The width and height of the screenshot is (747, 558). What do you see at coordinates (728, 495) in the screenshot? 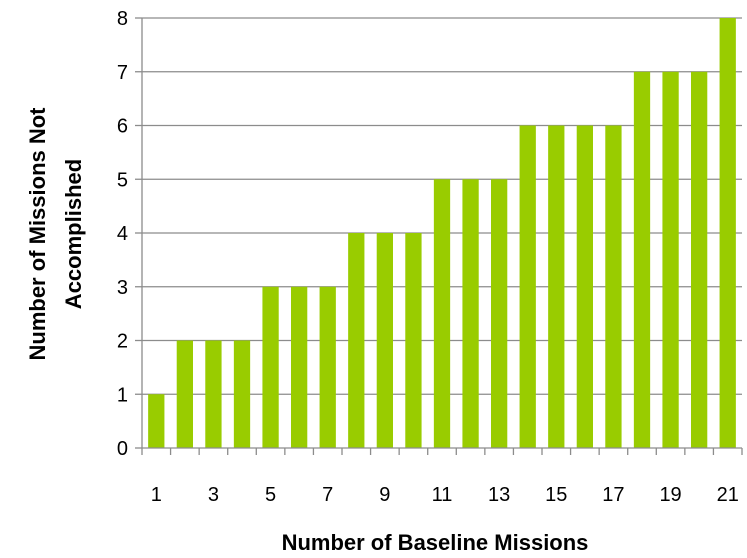
I see `x-tick-label: 21` at bounding box center [728, 495].